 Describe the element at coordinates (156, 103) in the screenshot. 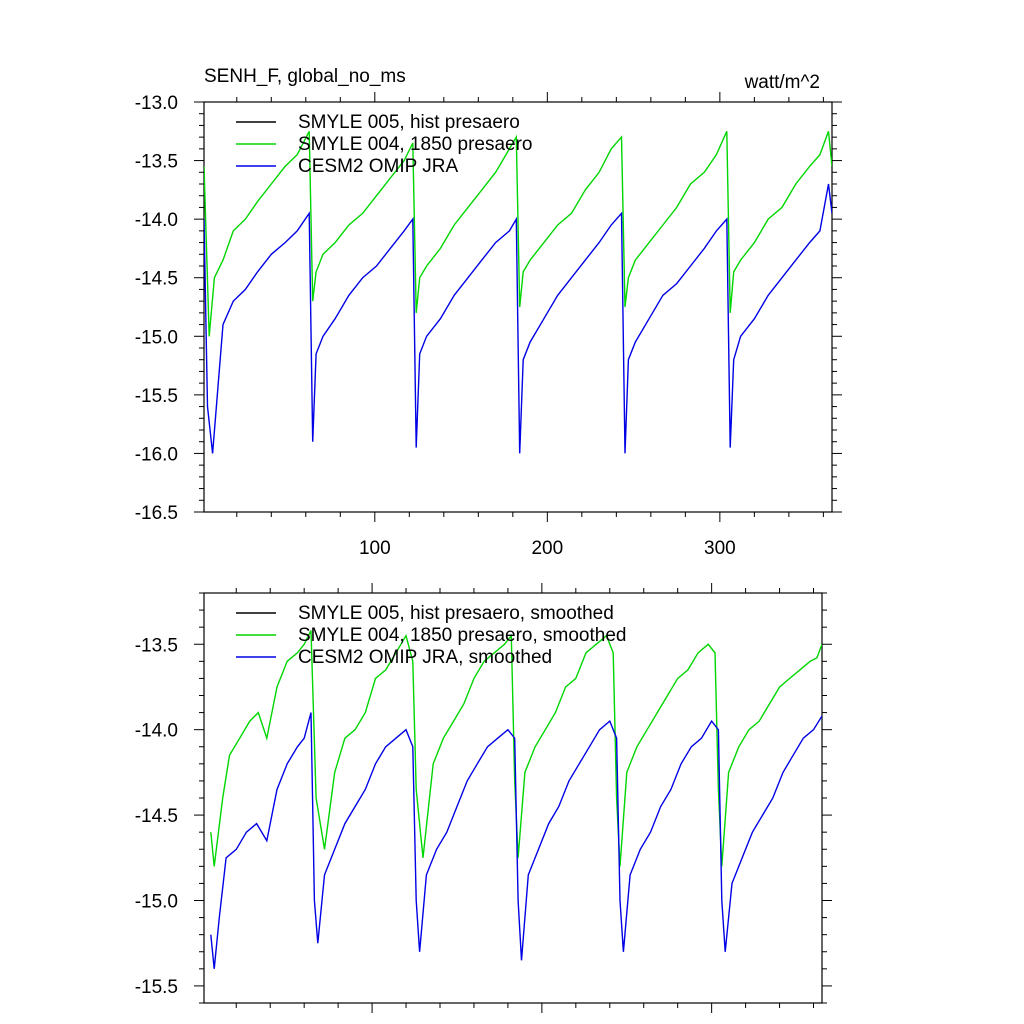

I see `y-tick-label: -13.0` at that location.